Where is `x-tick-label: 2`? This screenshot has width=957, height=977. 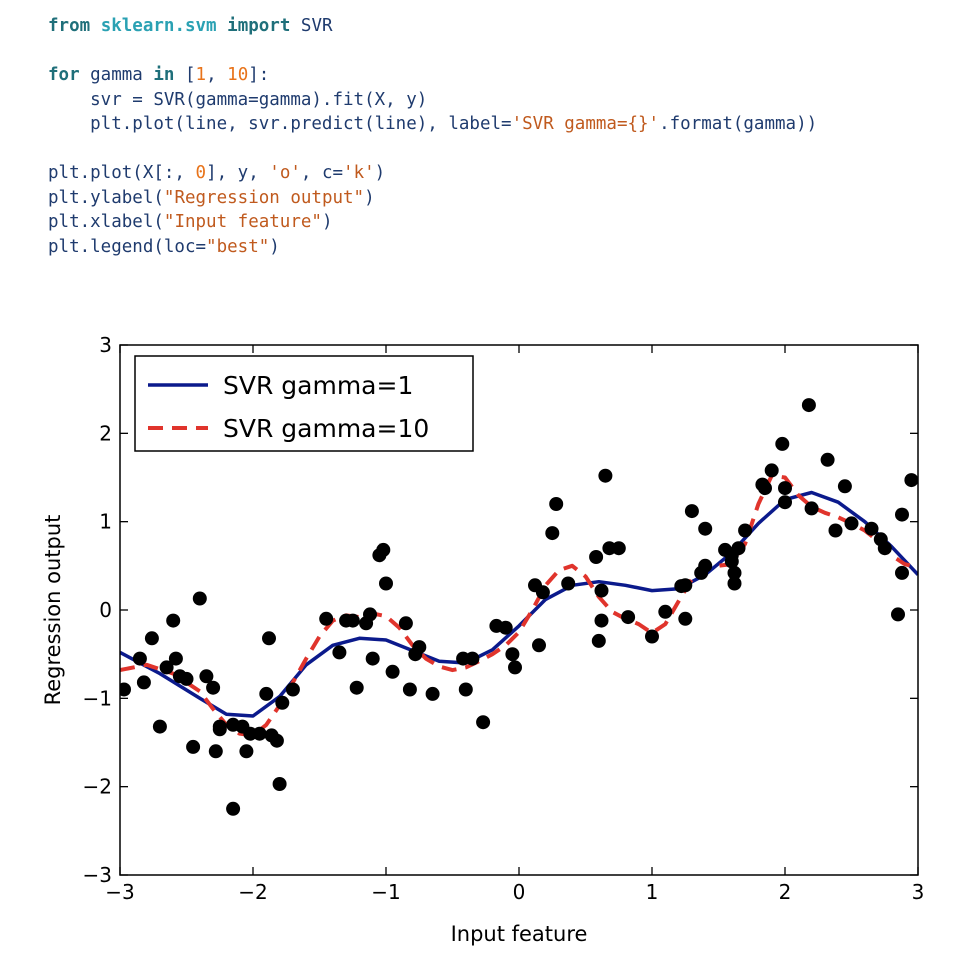 x-tick-label: 2 is located at coordinates (785, 892).